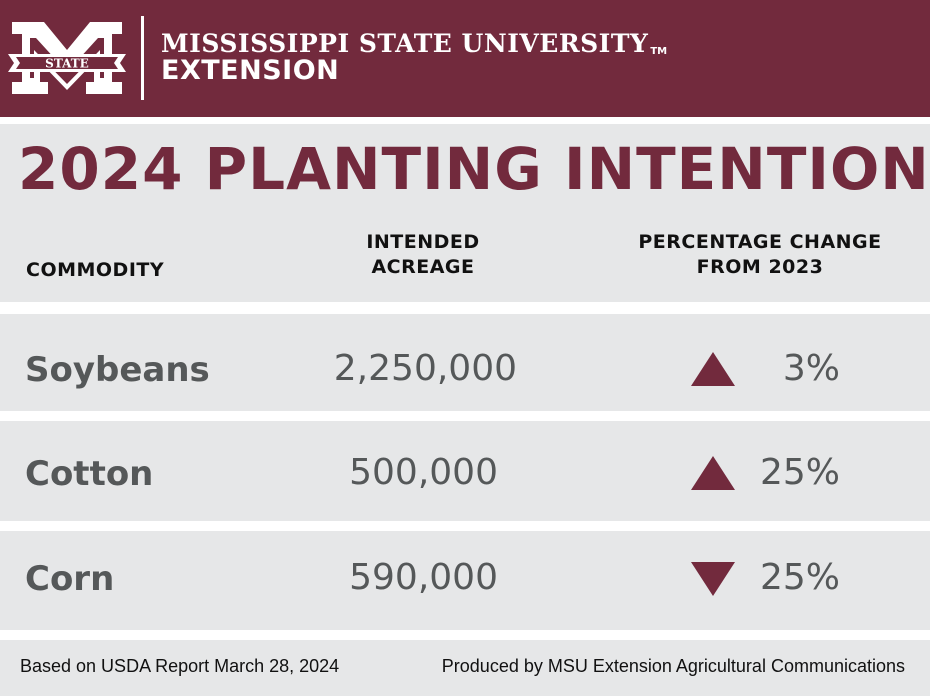  I want to click on column-header-acreage-line-1: INTENDED, so click(423, 242).